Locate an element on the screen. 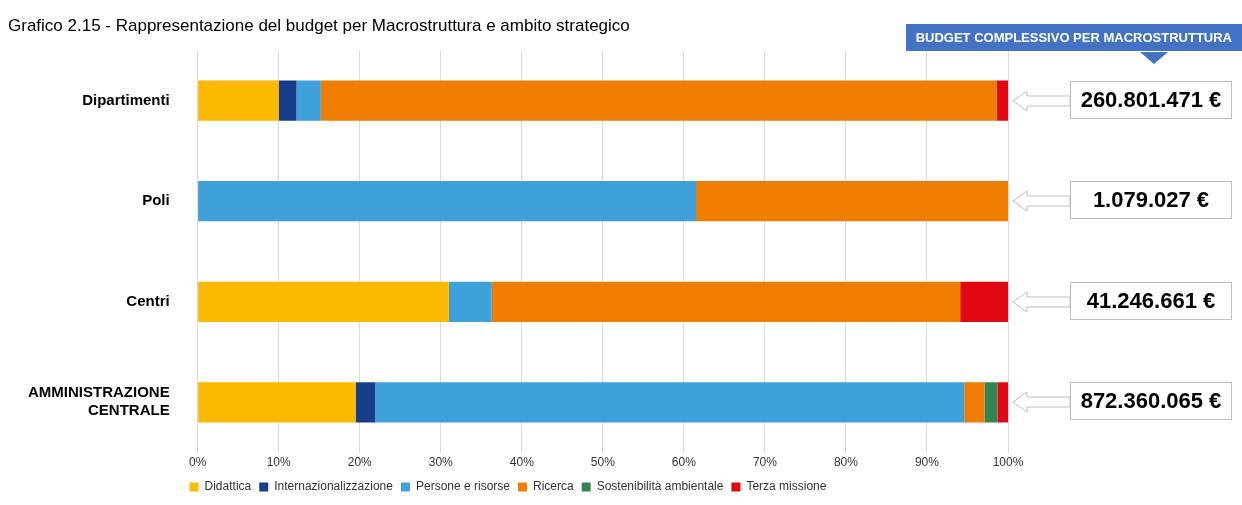 This screenshot has height=505, width=1242. text: 1.079.027 € is located at coordinates (1151, 200).